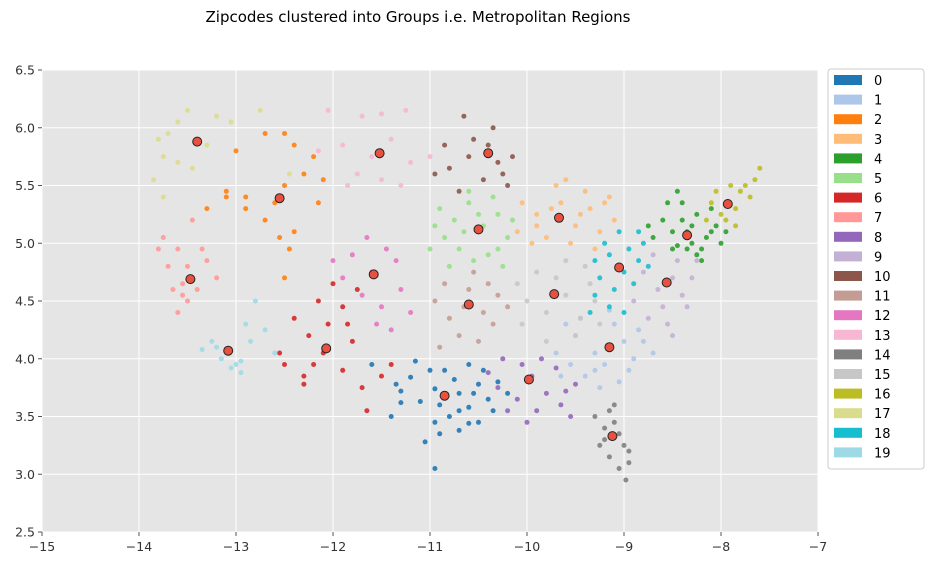 Image resolution: width=933 pixels, height=565 pixels. I want to click on legend-label: 15, so click(882, 375).